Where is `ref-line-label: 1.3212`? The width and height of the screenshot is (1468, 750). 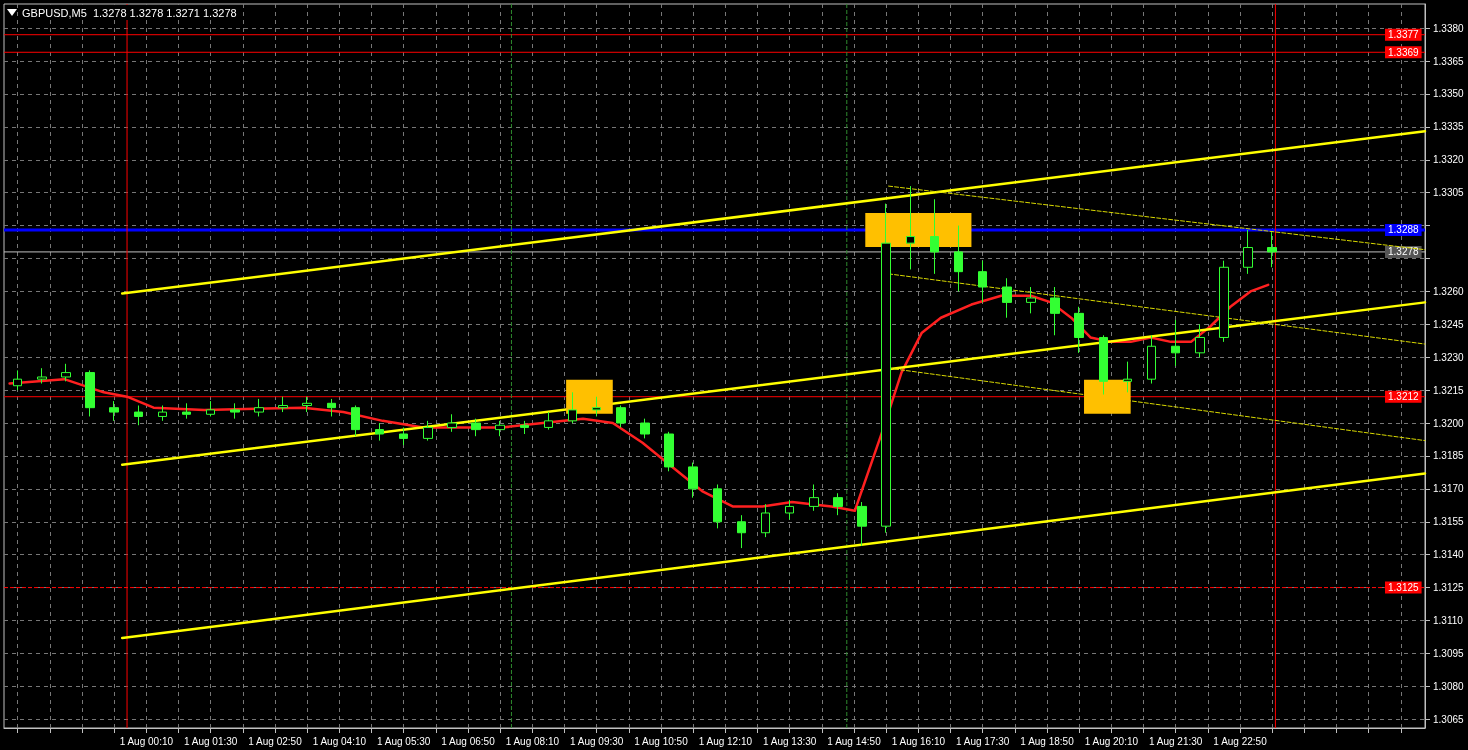
ref-line-label: 1.3212 is located at coordinates (1404, 397).